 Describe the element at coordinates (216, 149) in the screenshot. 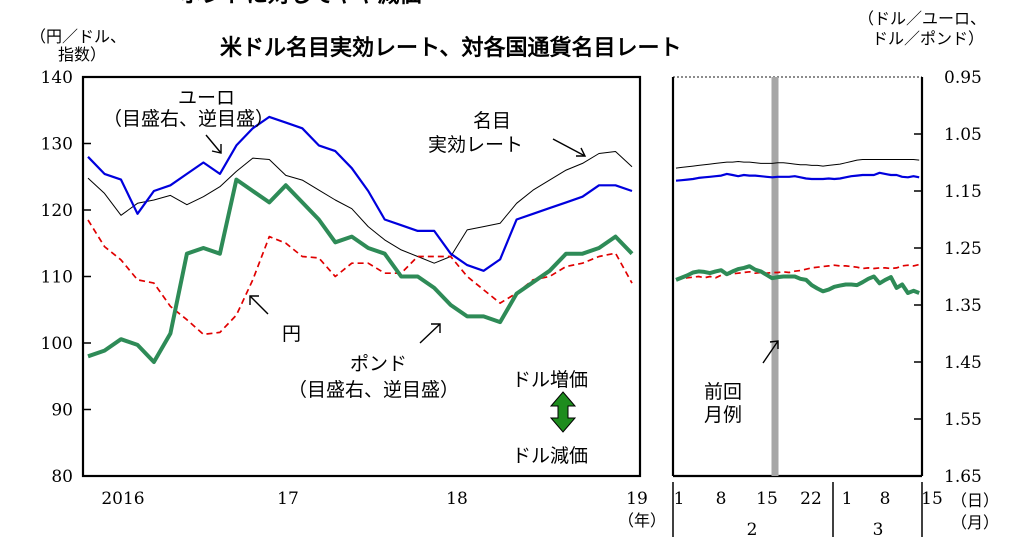

I see `euro-arrow-head` at that location.